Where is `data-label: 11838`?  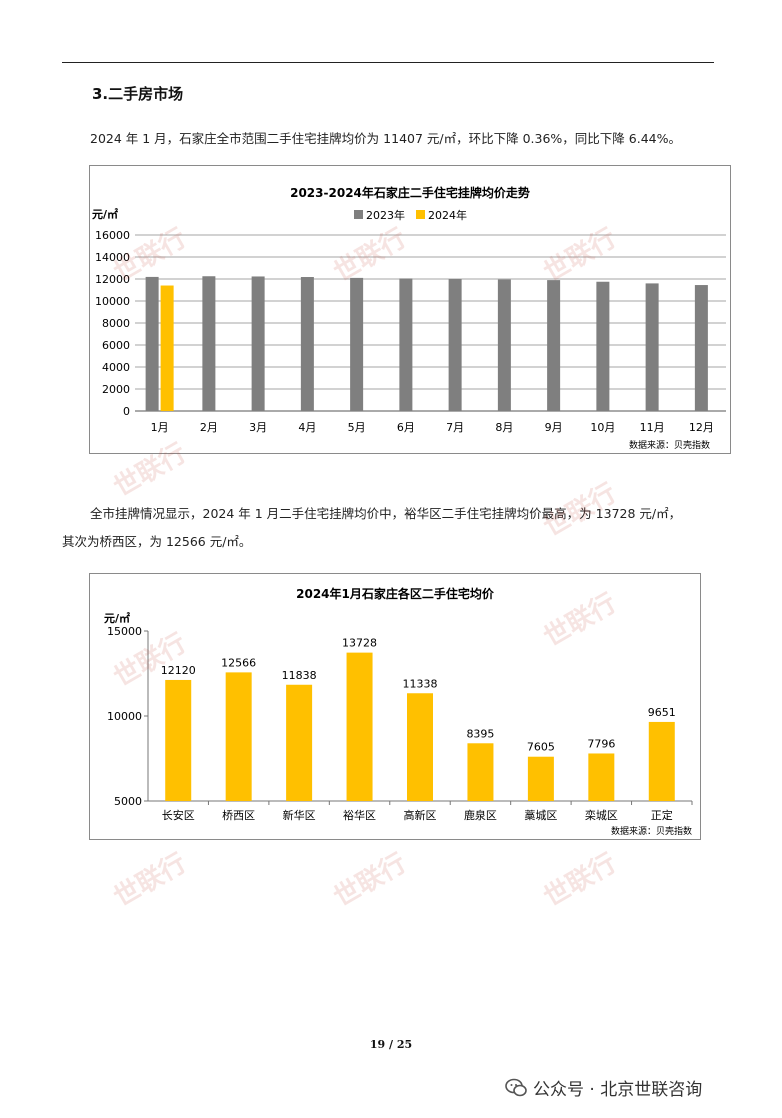 data-label: 11838 is located at coordinates (299, 675).